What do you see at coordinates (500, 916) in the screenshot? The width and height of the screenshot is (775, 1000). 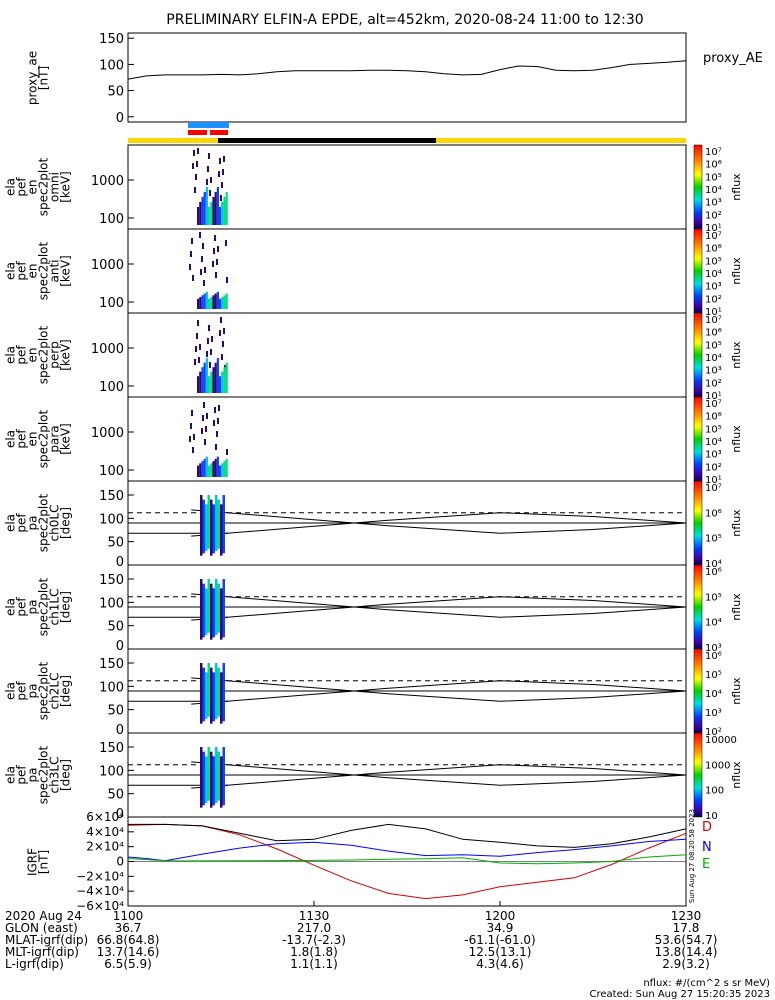 I see `axis-cell-time: 1200` at bounding box center [500, 916].